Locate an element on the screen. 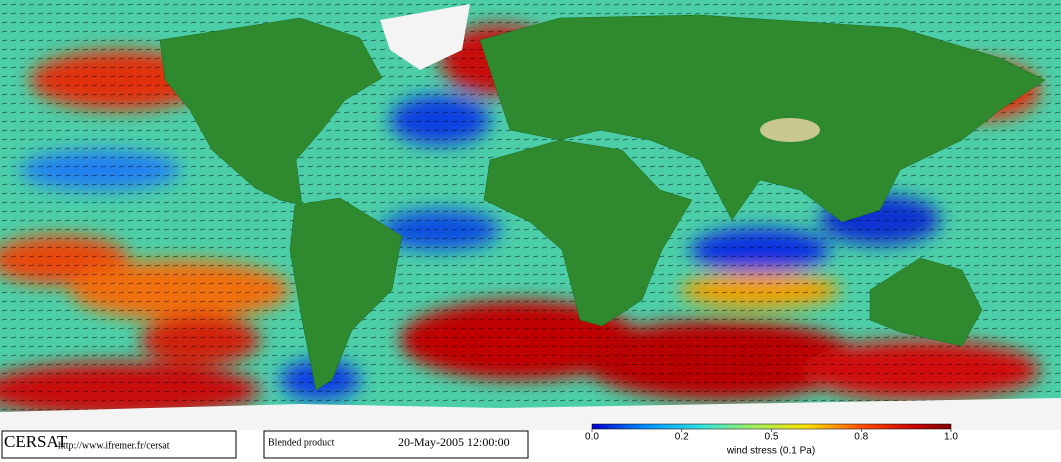 This screenshot has width=1061, height=462. logo-box is located at coordinates (119, 444).